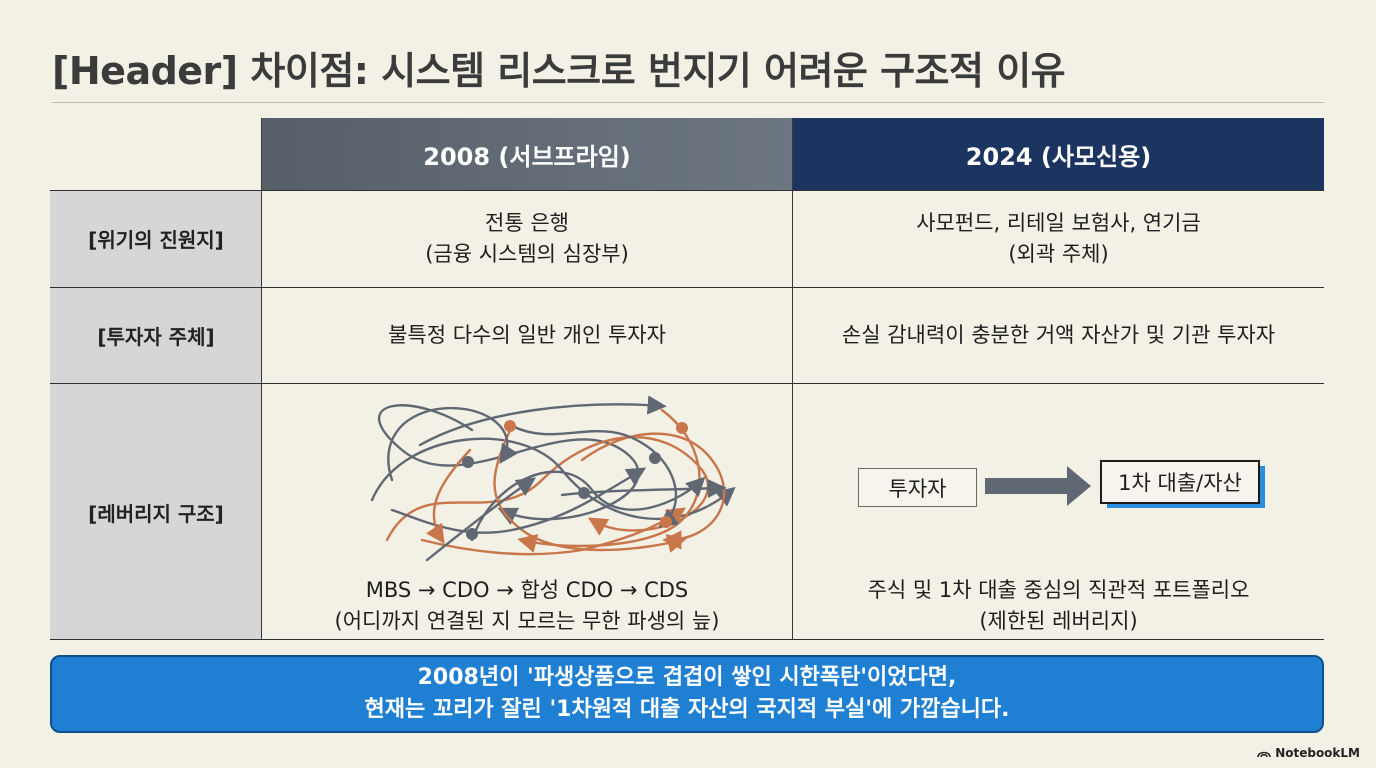 The image size is (1376, 768). I want to click on row-label-leverage: [레버리지 구조], so click(156, 512).